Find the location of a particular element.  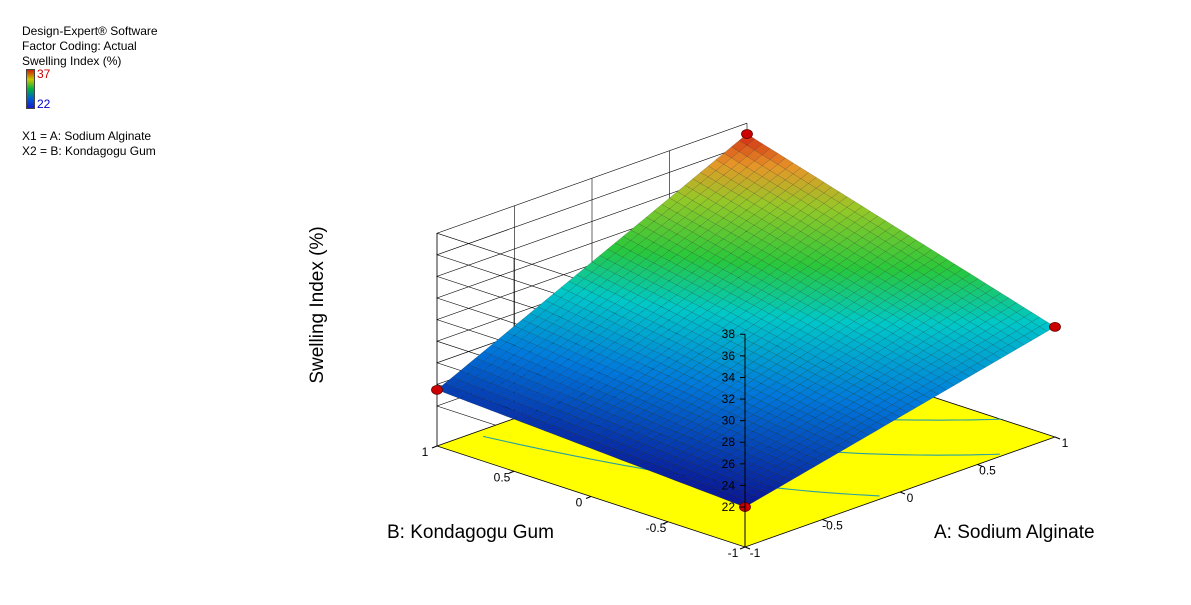

y-axis-title: B: Kondagogu Gum is located at coordinates (470, 532).